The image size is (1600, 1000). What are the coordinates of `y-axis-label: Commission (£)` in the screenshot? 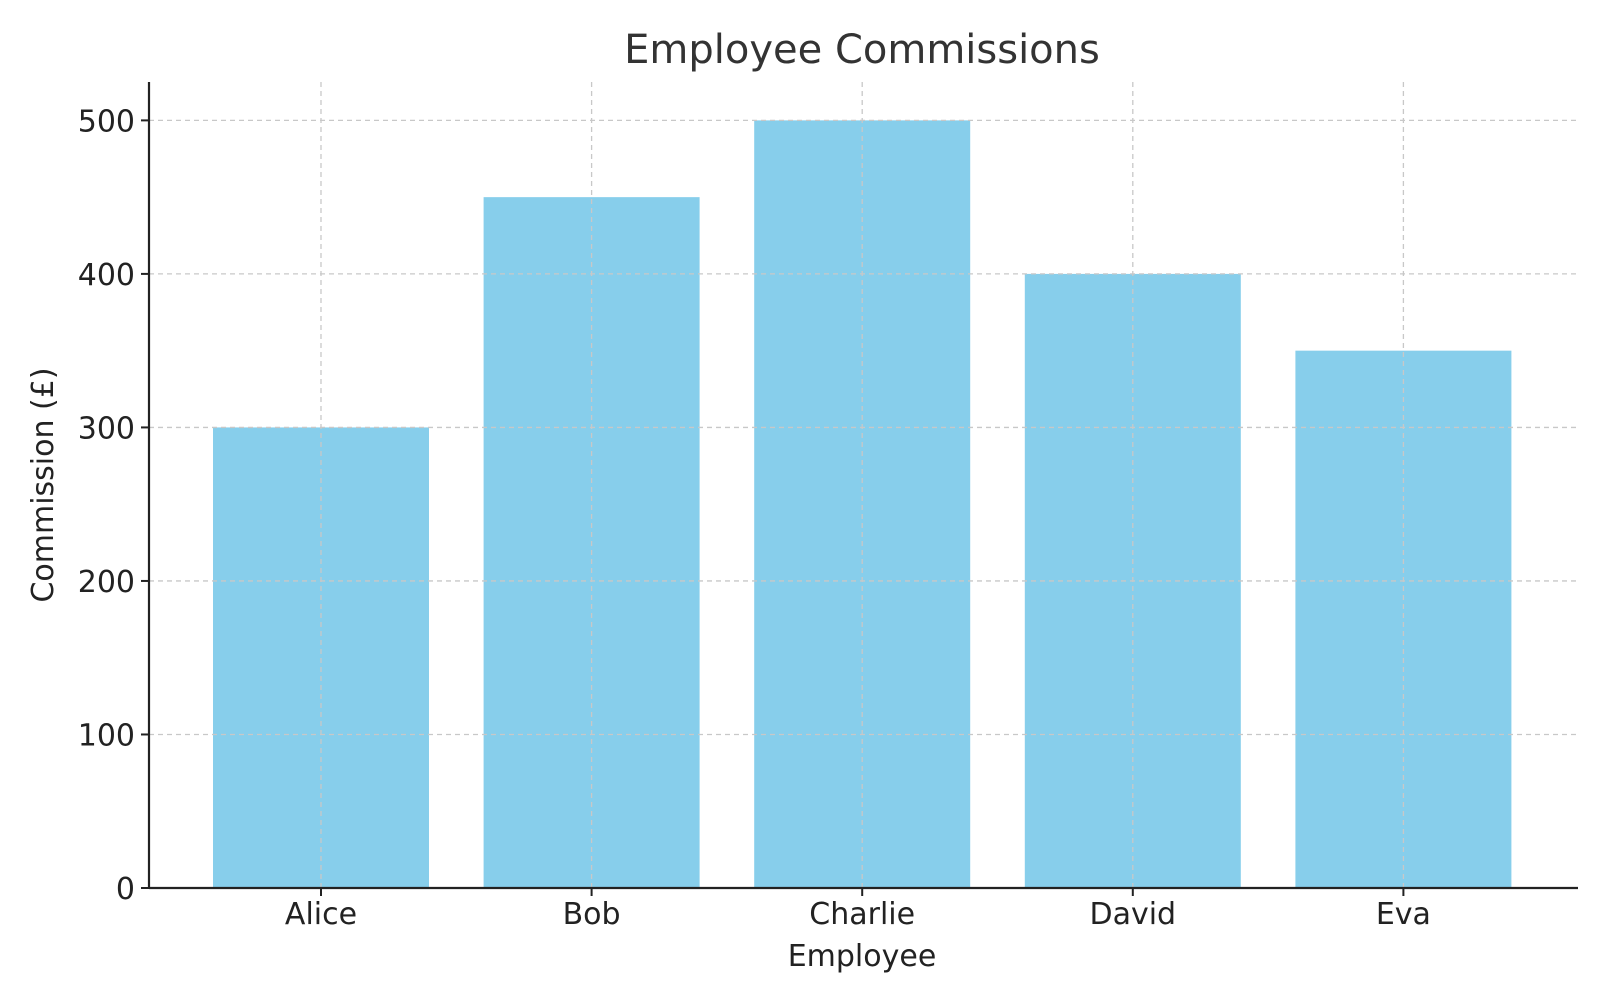 It's located at (43, 484).